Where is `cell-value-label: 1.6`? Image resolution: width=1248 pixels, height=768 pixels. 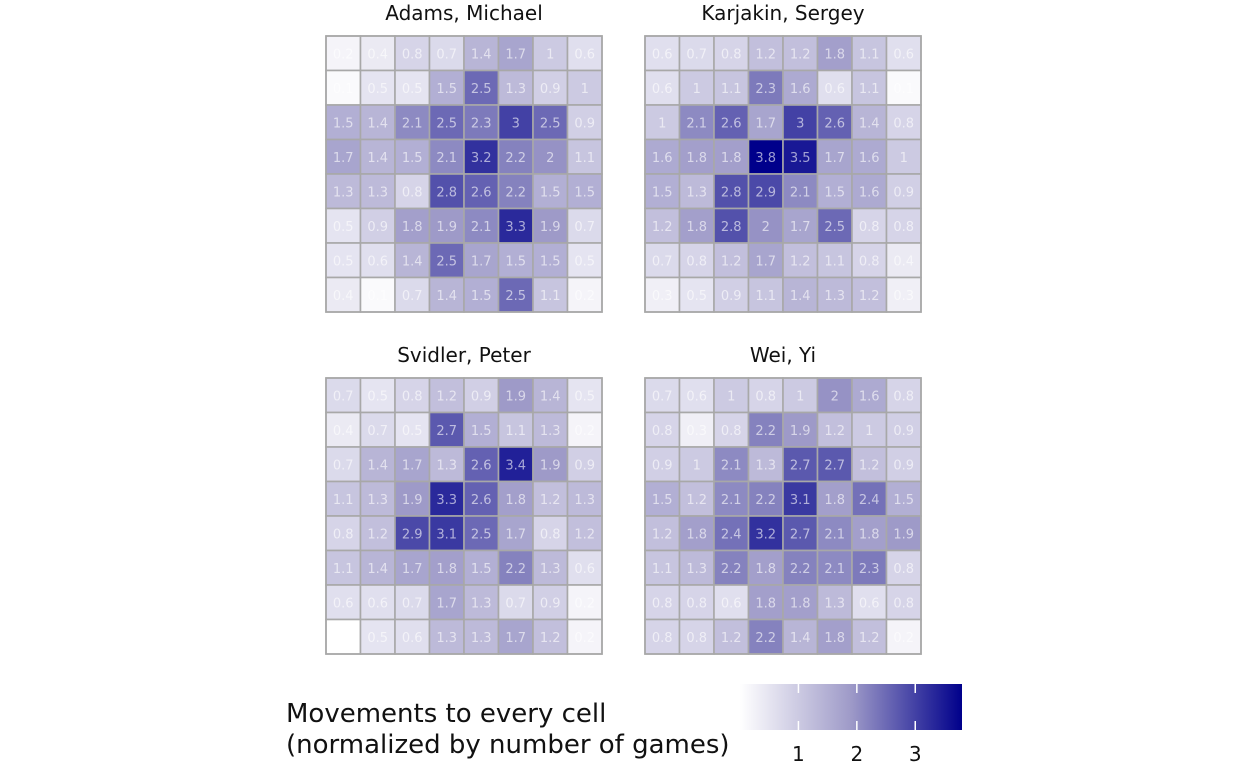 cell-value-label: 1.6 is located at coordinates (662, 158).